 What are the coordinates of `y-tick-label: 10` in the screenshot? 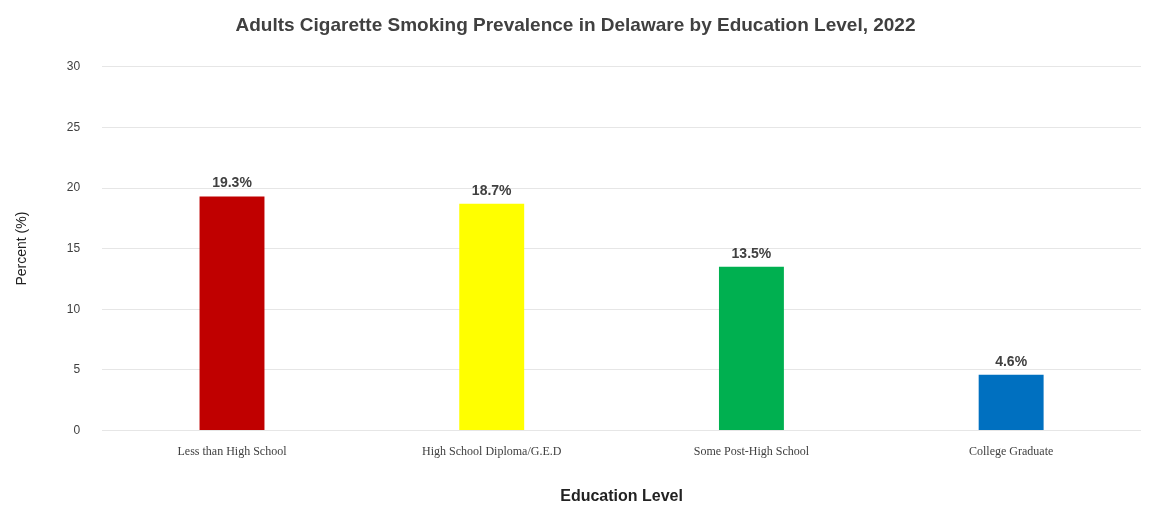 It's located at (73, 308).